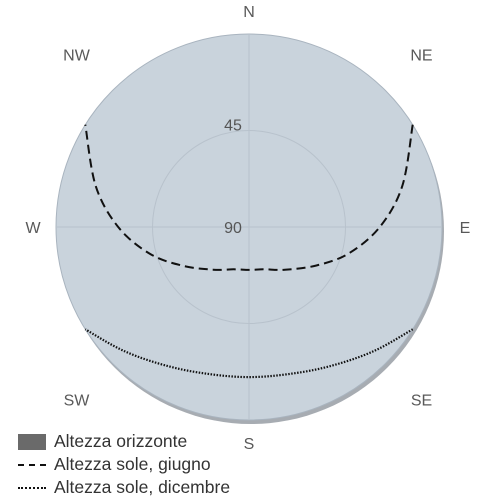 The image size is (482, 501). I want to click on legend-label-december: Altezza sole, dicembre, so click(142, 487).